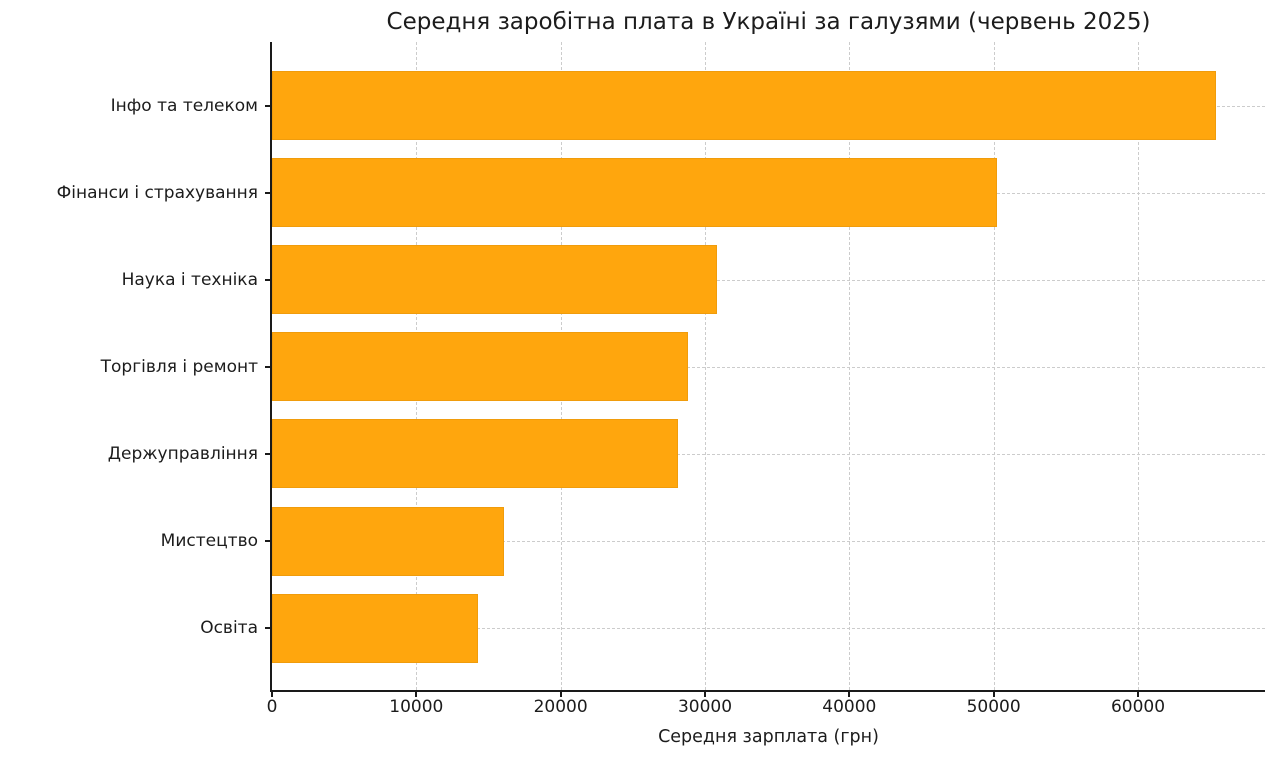  What do you see at coordinates (767, 691) in the screenshot?
I see `x-axis-line` at bounding box center [767, 691].